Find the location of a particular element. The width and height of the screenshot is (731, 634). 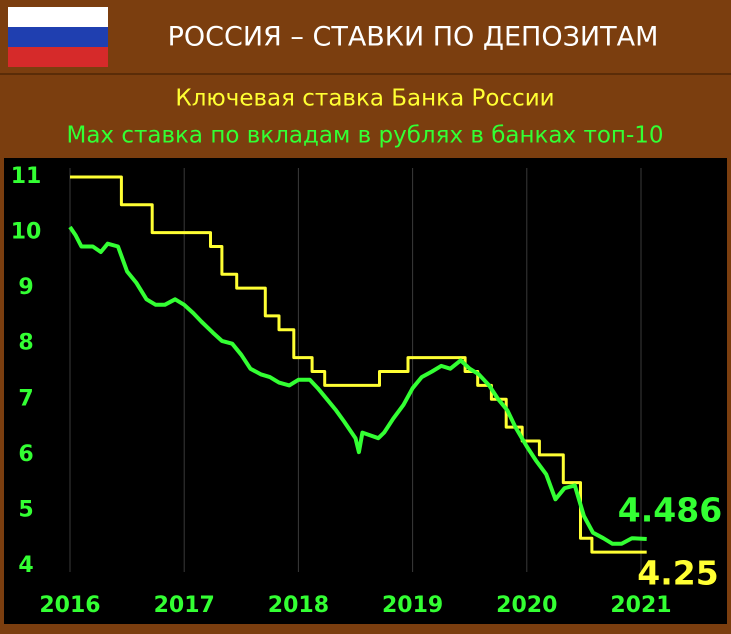

x-tick-label: 2018 is located at coordinates (298, 605).